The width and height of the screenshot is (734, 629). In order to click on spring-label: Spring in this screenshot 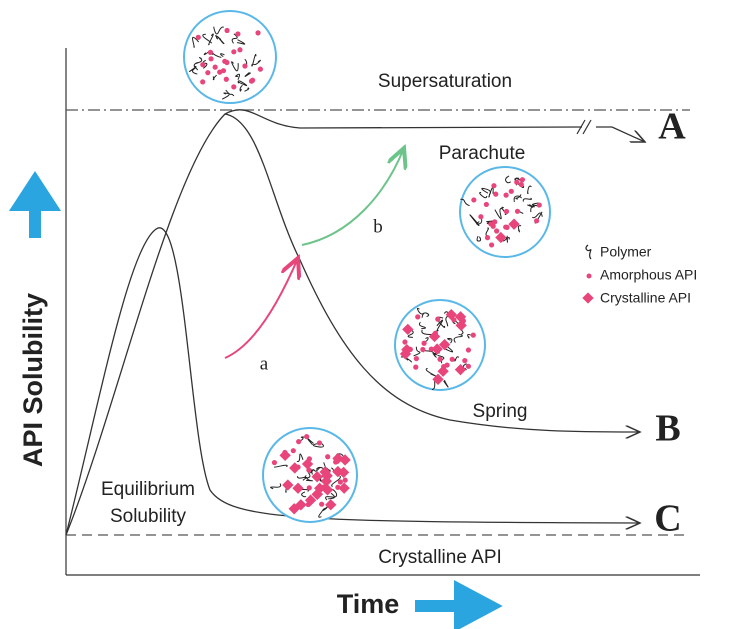, I will do `click(500, 411)`.